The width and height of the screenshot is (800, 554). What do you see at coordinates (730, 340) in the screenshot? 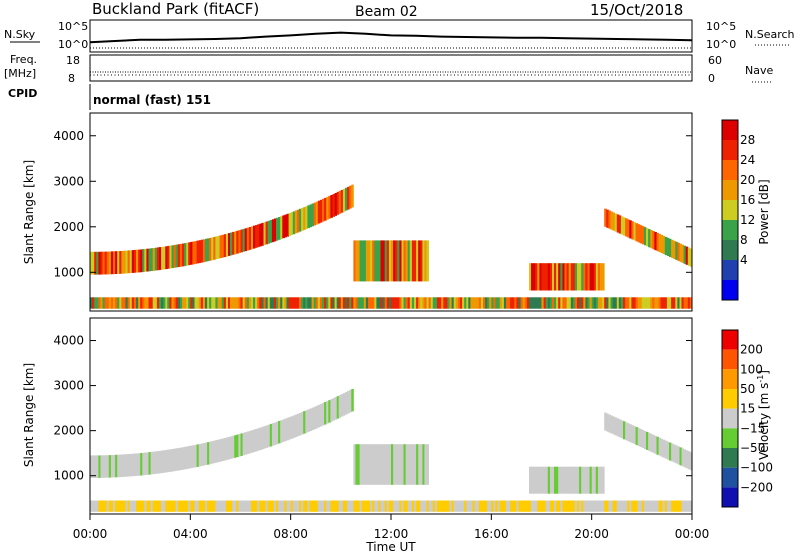
I see `colorbar-segment` at bounding box center [730, 340].